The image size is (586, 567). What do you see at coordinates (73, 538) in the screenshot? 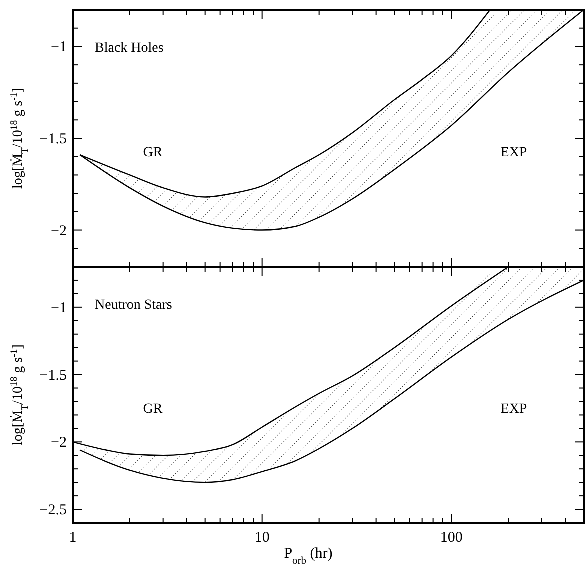
I see `x-tick-label: 1` at bounding box center [73, 538].